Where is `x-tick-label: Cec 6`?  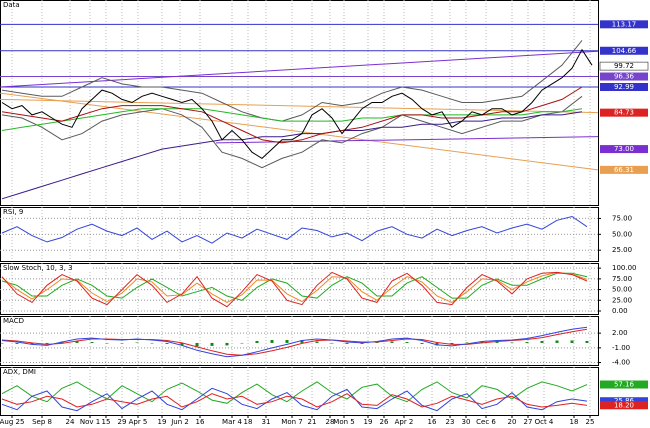 x-tick-label: Cec 6 is located at coordinates (486, 422).